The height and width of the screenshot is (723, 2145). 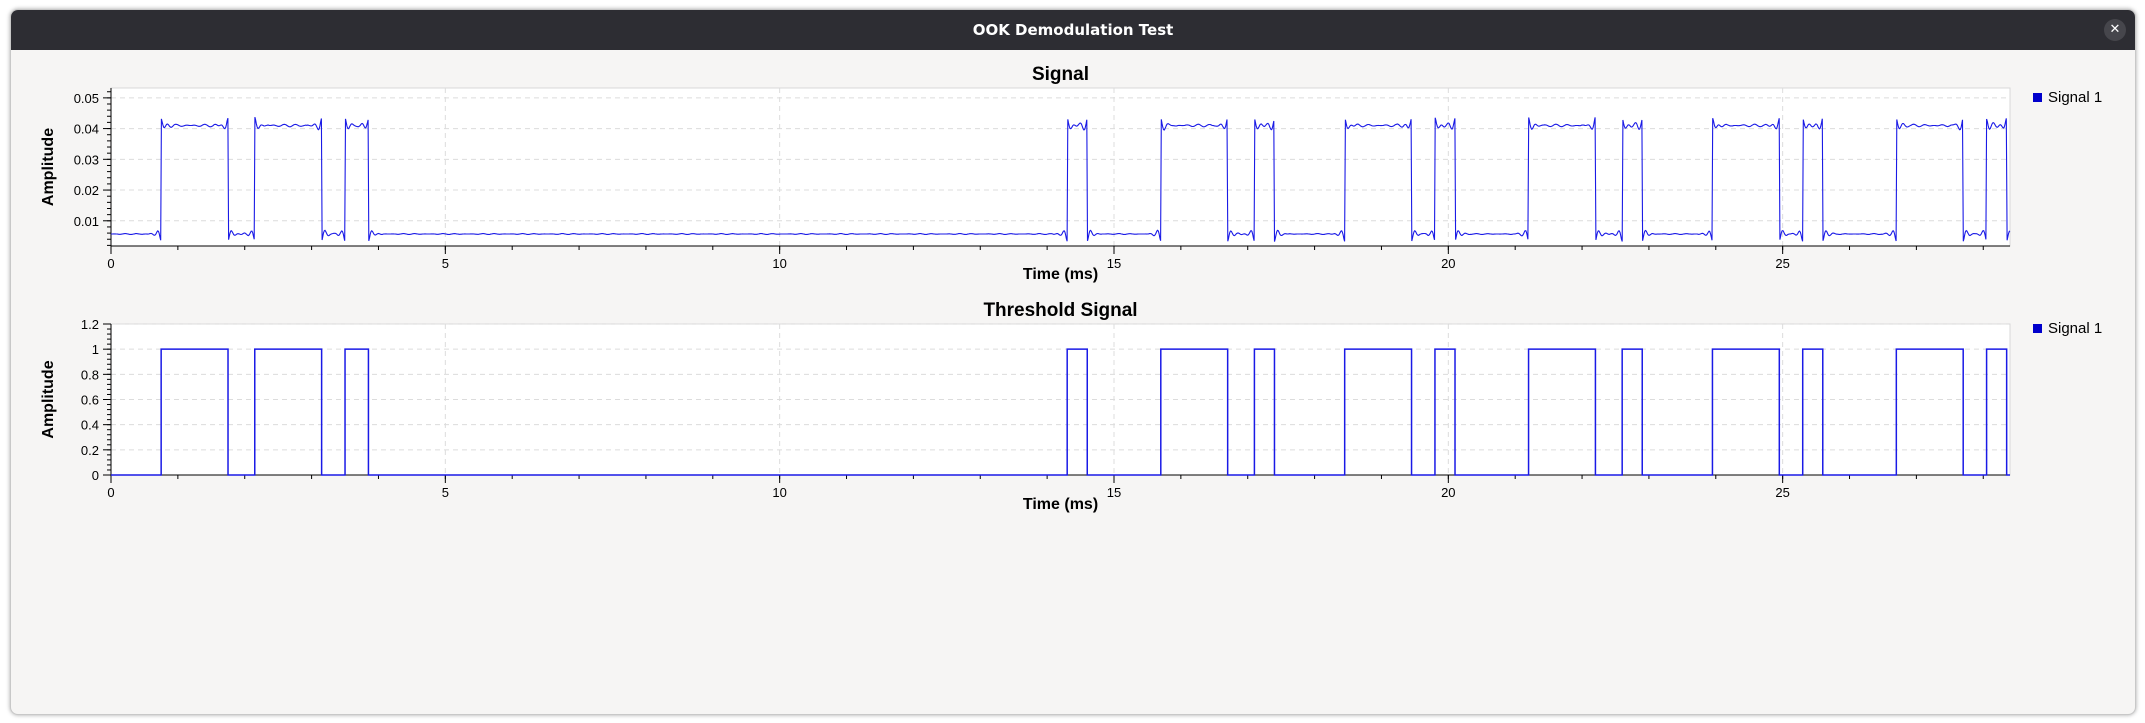 I want to click on y-tick-label: 0.04, so click(x=86, y=129).